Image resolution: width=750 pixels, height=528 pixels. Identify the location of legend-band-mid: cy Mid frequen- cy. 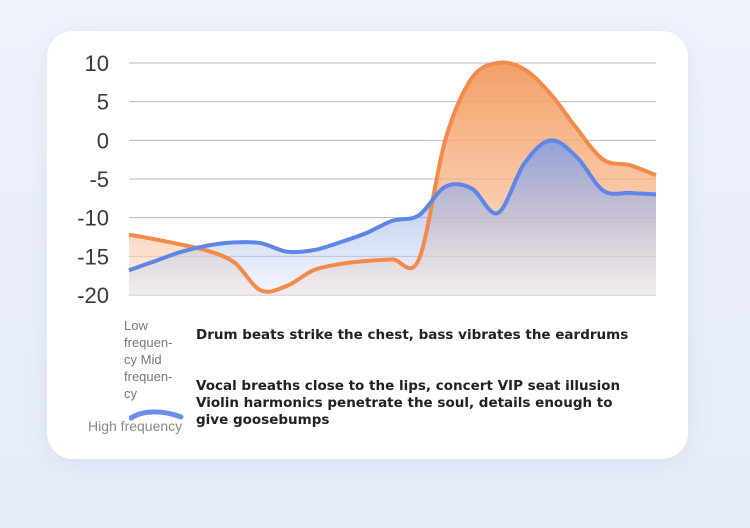
(156, 376).